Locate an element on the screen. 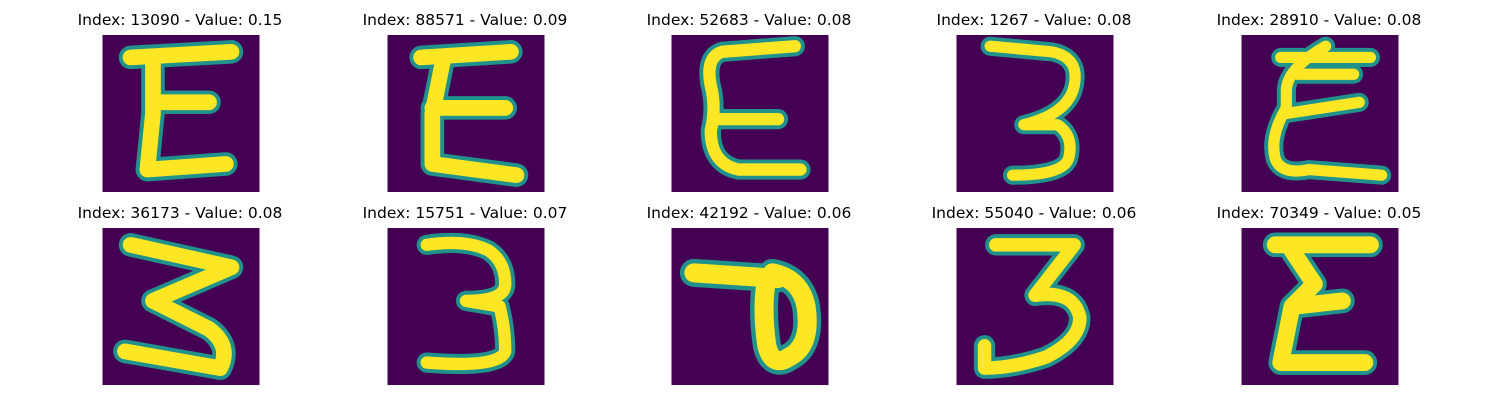 This screenshot has height=400, width=1500. panel-3: Index: 52683 - Value: 0.08 is located at coordinates (749, 96).